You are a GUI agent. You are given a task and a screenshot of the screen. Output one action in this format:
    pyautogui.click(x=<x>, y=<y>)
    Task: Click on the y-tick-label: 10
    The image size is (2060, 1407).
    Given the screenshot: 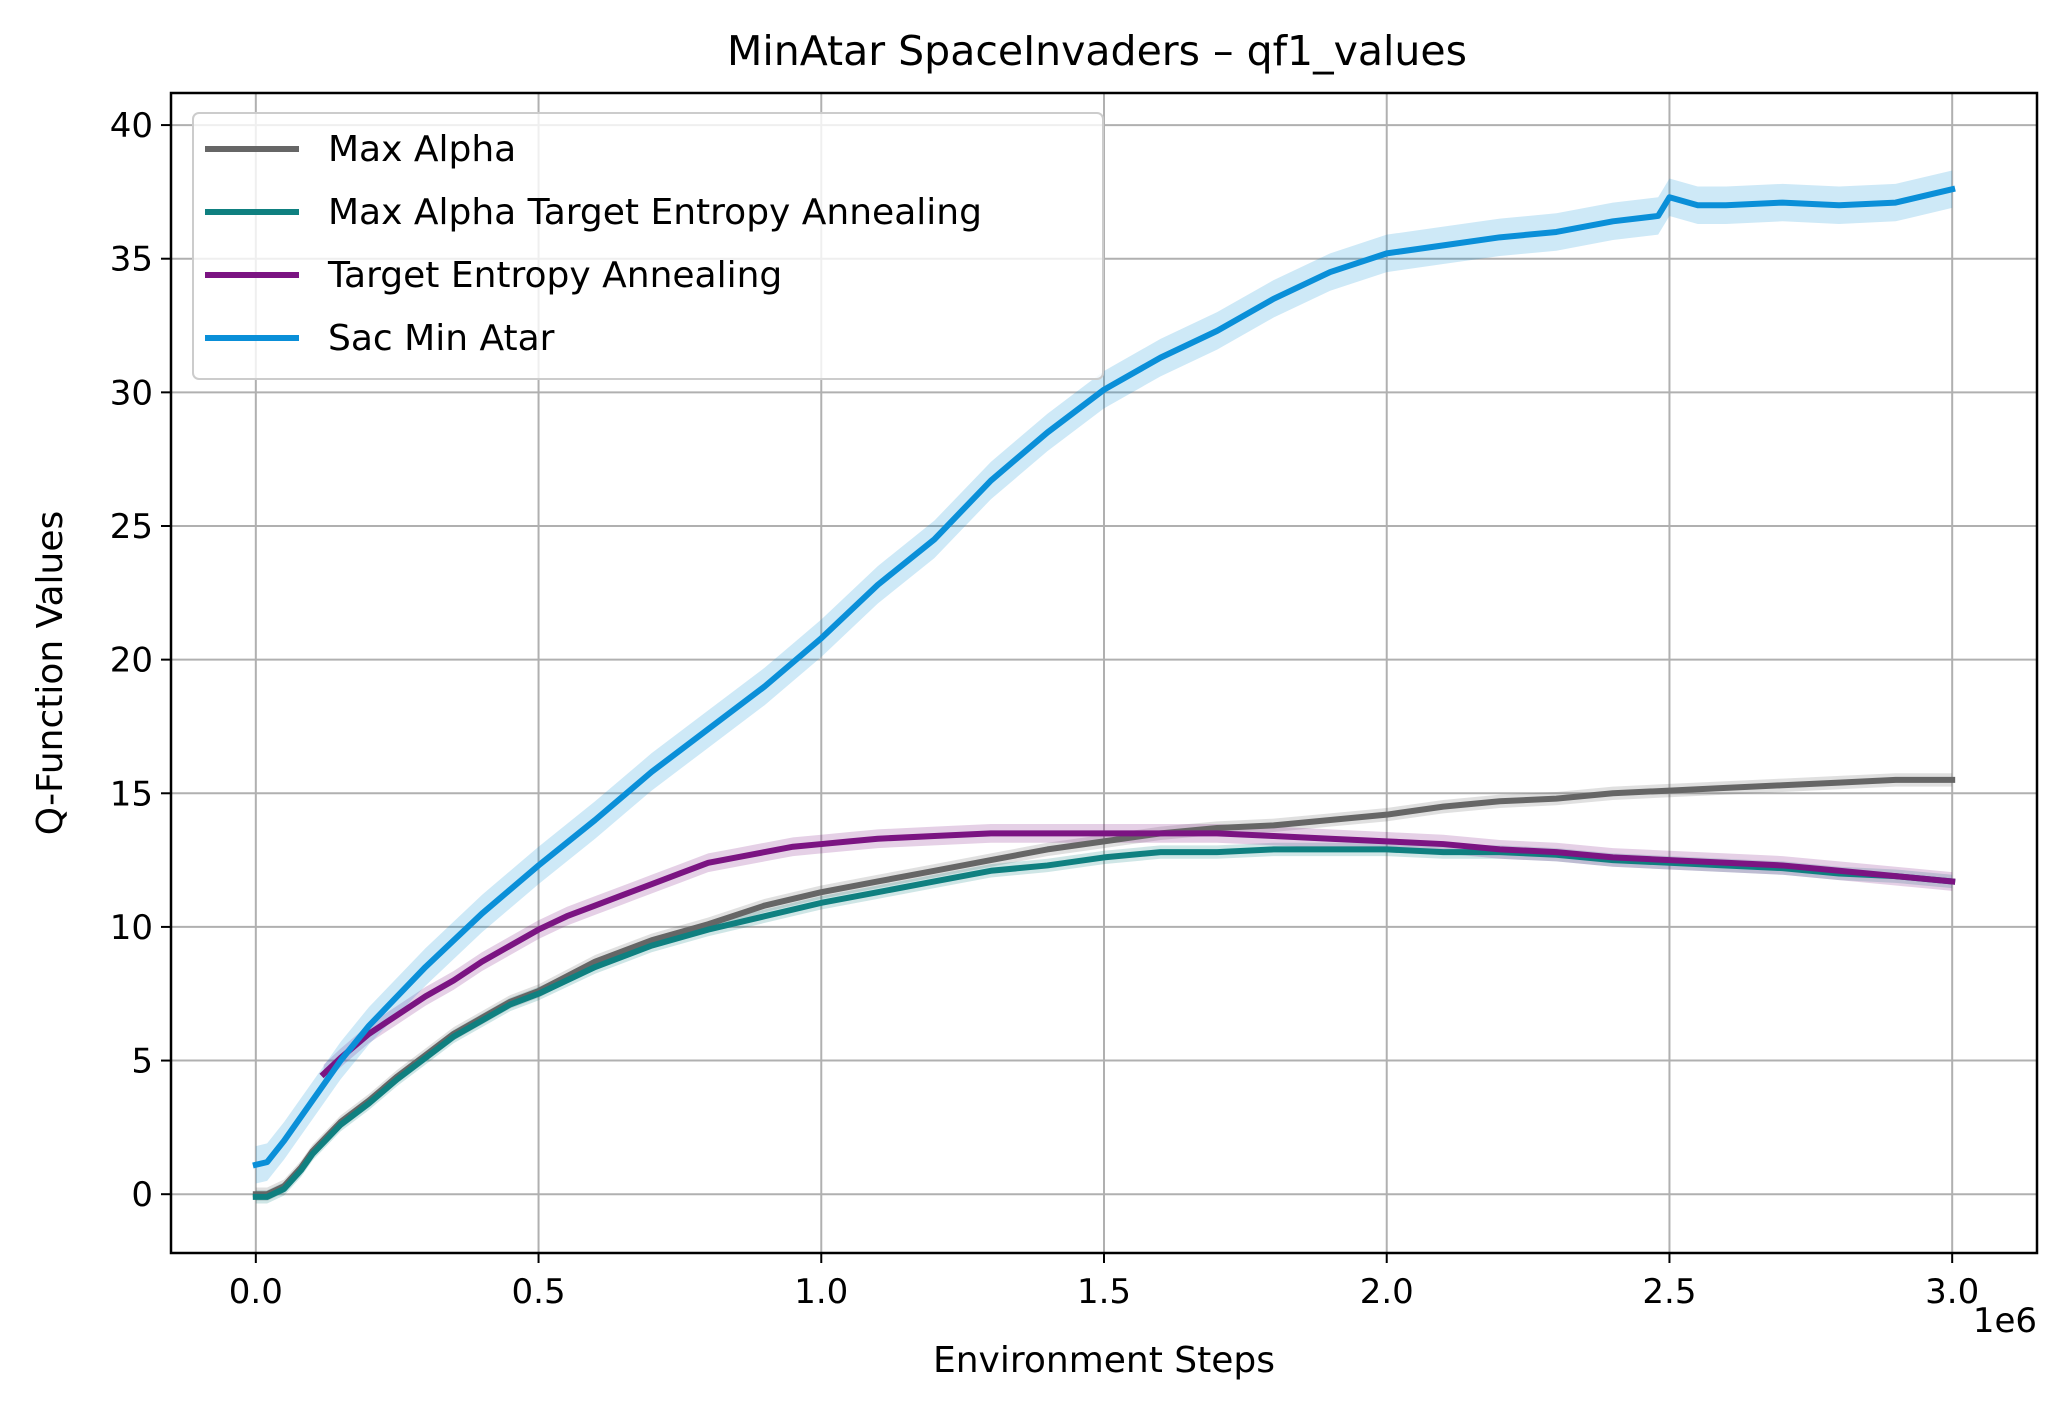 What is the action you would take?
    pyautogui.click(x=131, y=928)
    